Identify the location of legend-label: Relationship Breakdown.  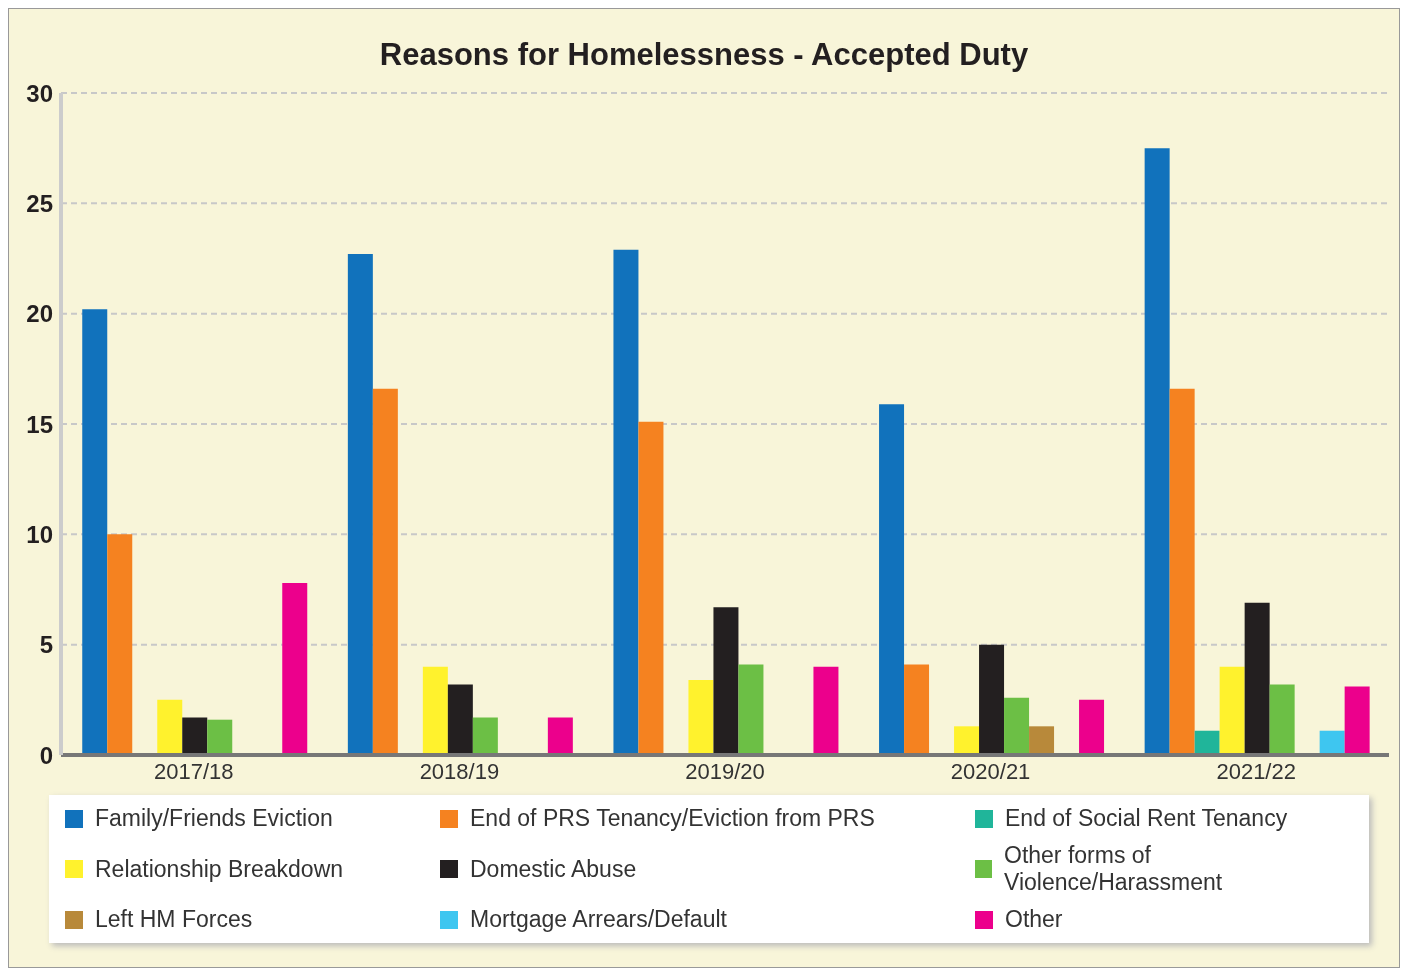
(219, 869).